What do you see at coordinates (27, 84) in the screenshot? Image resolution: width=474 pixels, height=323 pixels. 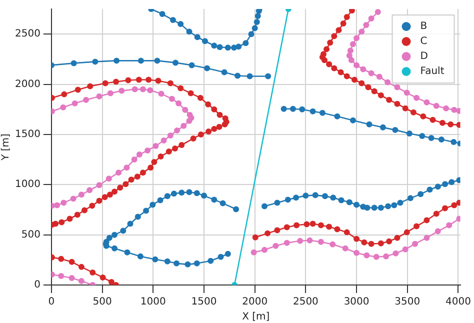 I see `y-tick-label: 2000` at bounding box center [27, 84].